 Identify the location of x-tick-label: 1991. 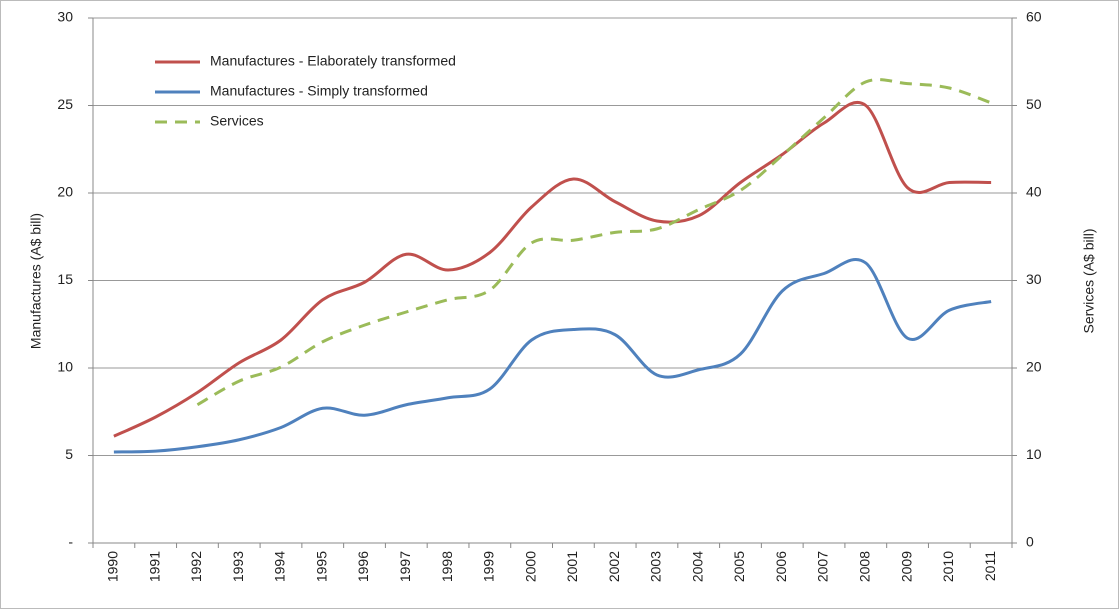
(154, 566).